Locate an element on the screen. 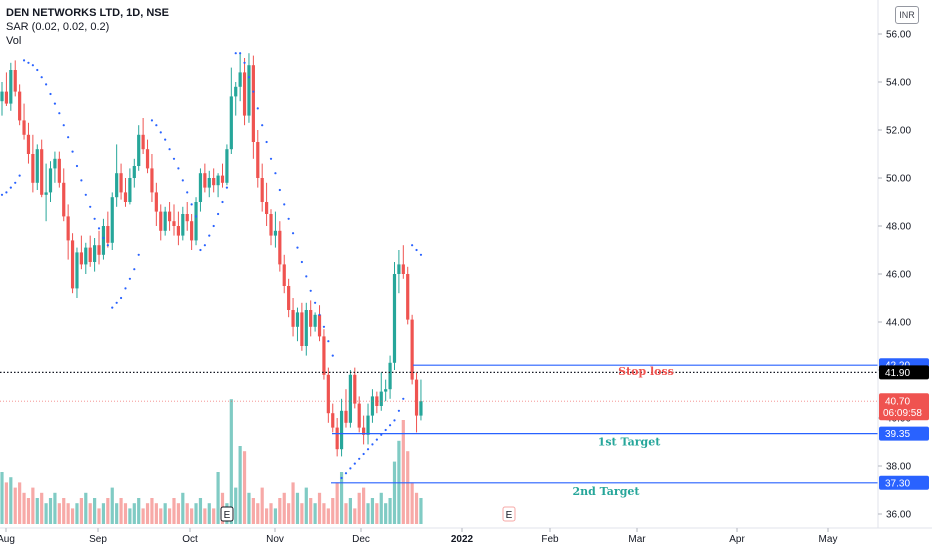  earnings-marker-label: E is located at coordinates (227, 515).